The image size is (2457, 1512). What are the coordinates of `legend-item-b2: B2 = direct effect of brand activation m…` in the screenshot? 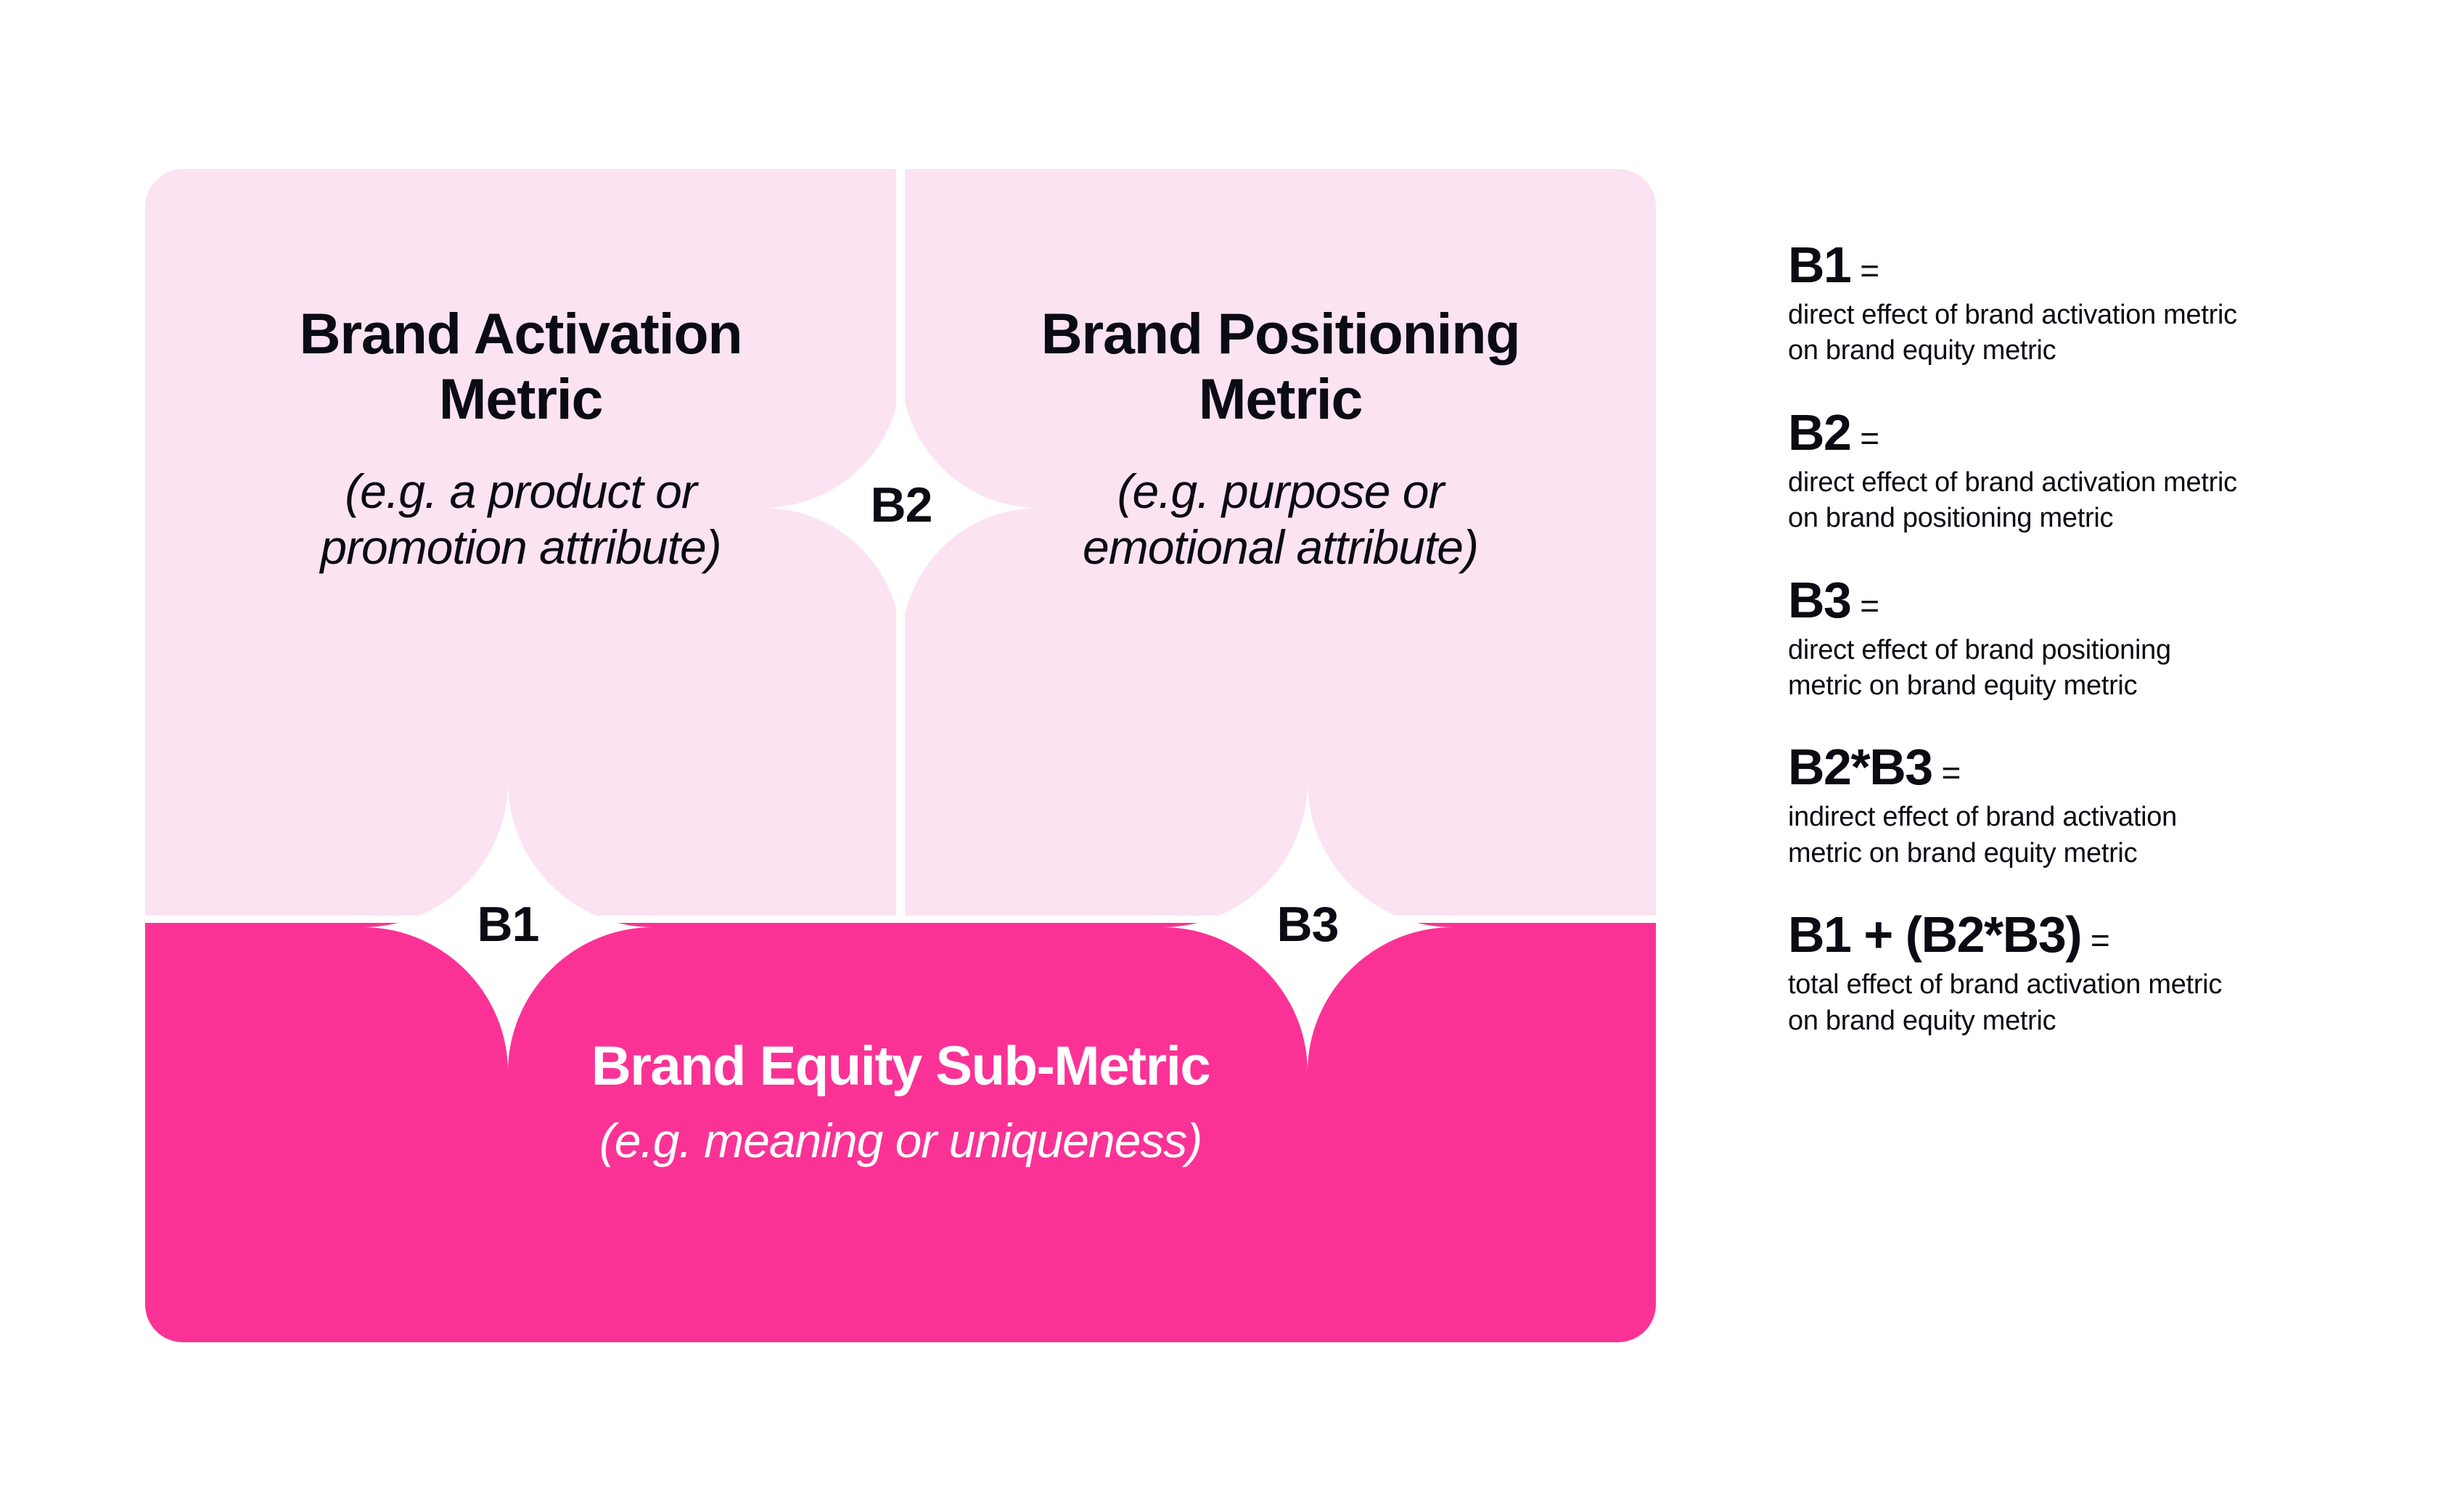 It's located at (2063, 472).